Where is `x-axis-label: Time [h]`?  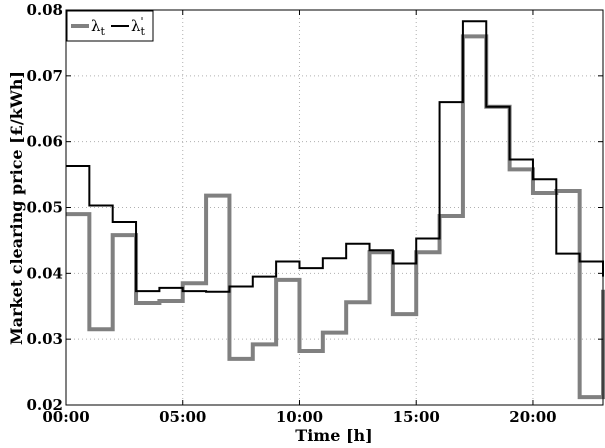 x-axis-label: Time [h] is located at coordinates (333, 435).